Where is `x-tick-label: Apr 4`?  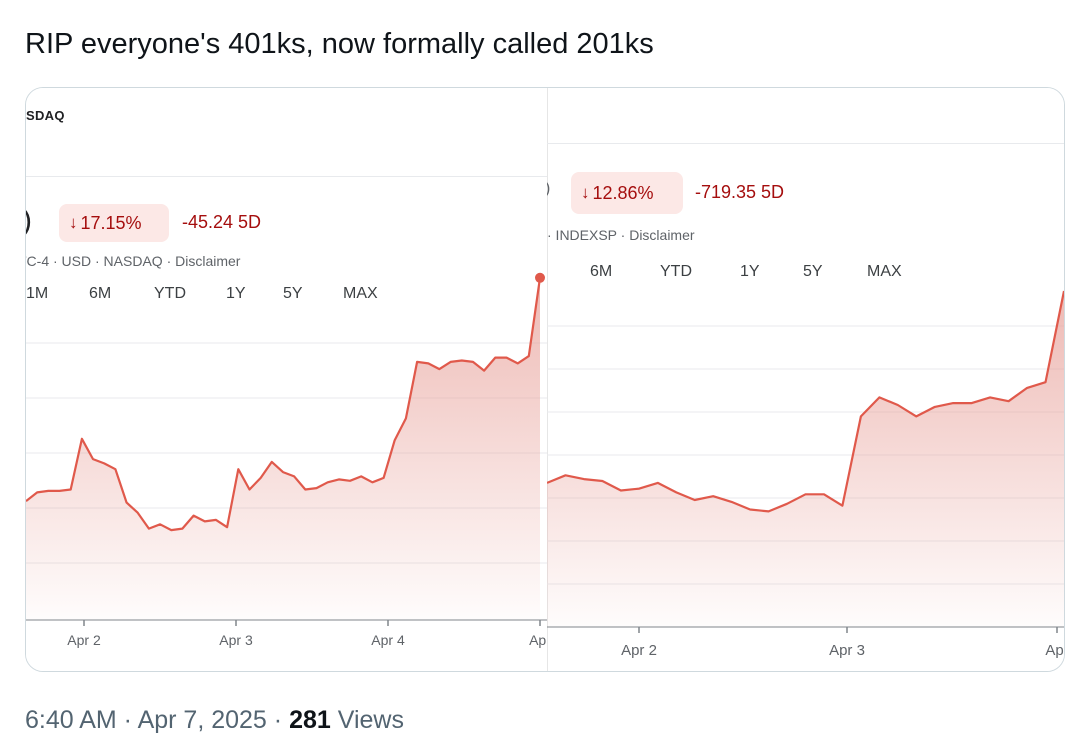 x-tick-label: Apr 4 is located at coordinates (388, 640).